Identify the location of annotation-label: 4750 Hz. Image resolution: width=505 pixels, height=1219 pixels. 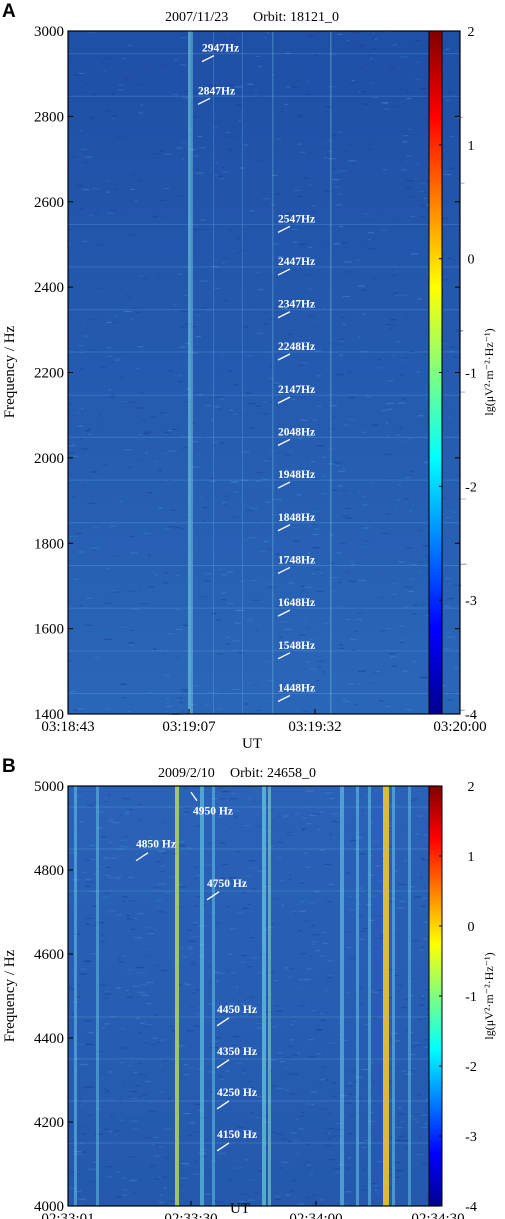
(227, 884).